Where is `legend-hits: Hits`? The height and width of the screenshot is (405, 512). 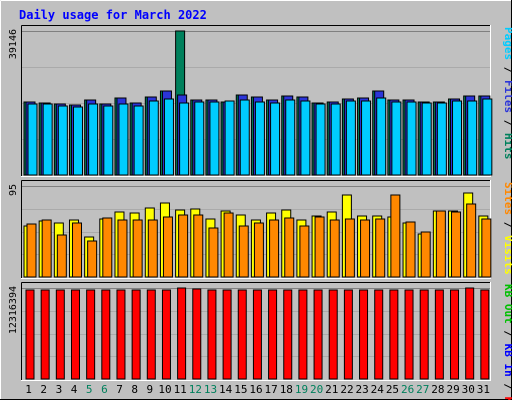
legend-hits: Hits is located at coordinates (507, 146).